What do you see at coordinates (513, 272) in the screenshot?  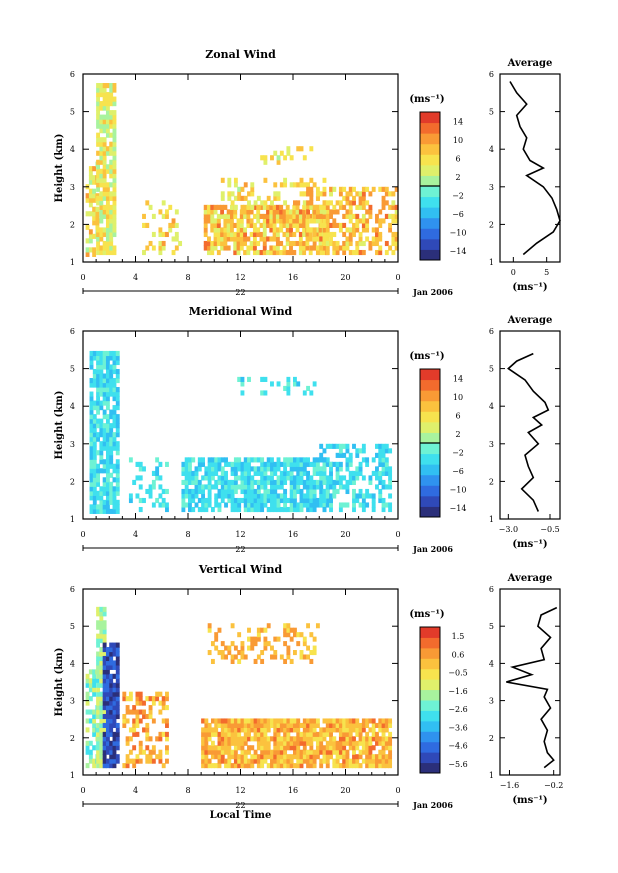 I see `average-x-tick-label: 0` at bounding box center [513, 272].